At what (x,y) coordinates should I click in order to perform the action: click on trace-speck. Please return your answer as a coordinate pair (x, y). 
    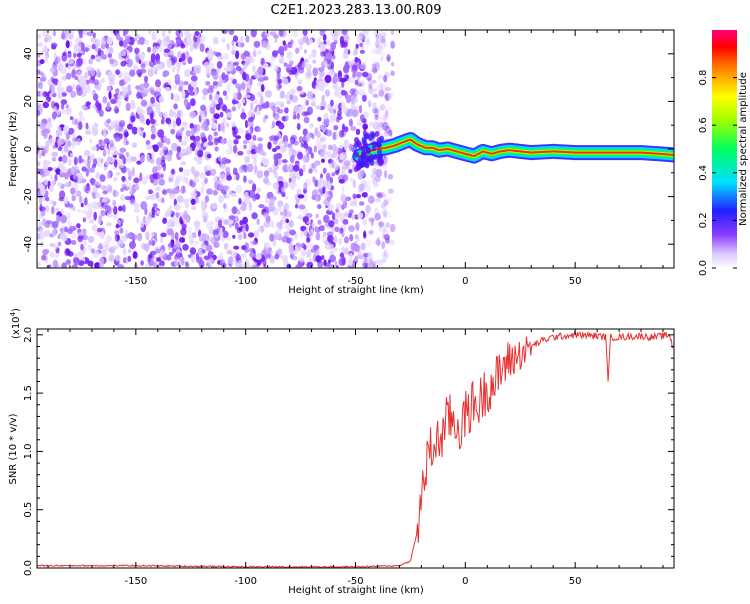
    Looking at the image, I should click on (367, 165).